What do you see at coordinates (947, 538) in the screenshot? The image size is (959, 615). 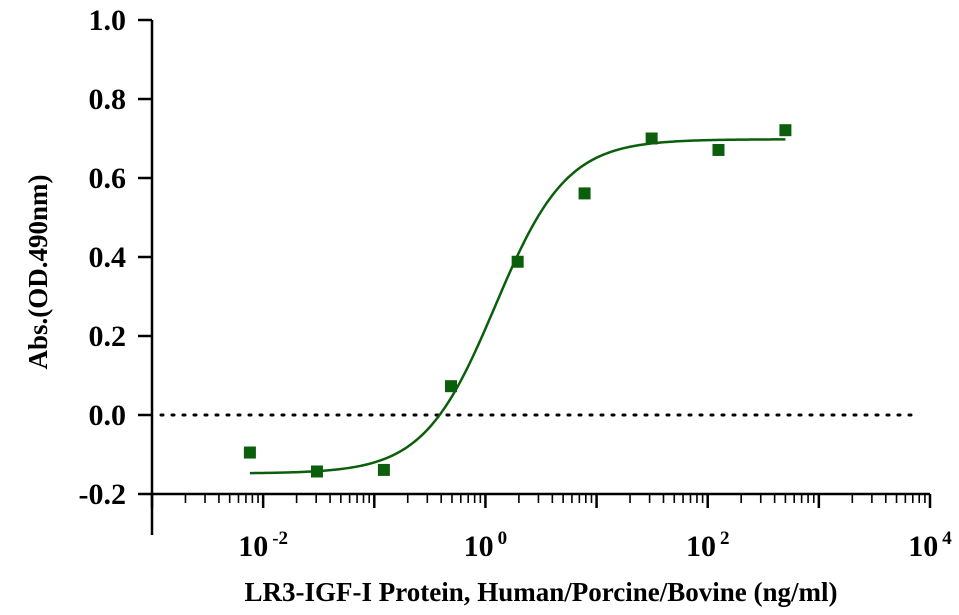 I see `x-tick-exponent: 4` at bounding box center [947, 538].